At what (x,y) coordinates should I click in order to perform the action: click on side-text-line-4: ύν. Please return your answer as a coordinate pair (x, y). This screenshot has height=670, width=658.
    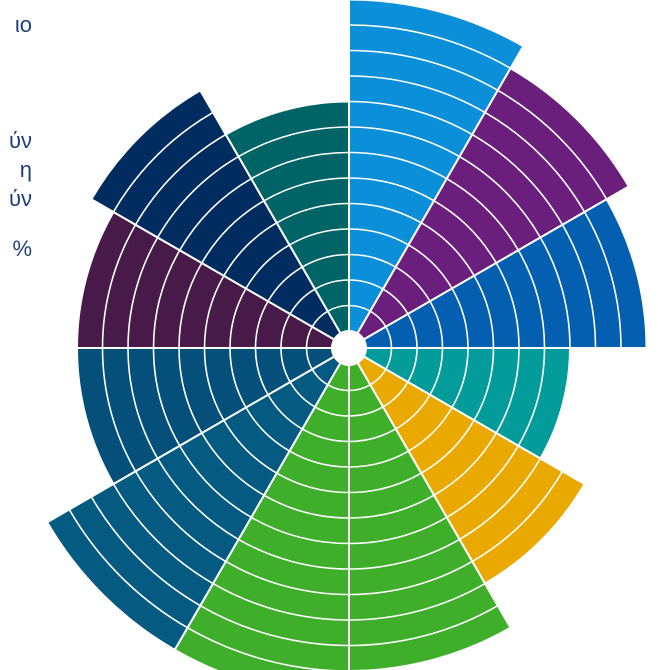
    Looking at the image, I should click on (20, 198).